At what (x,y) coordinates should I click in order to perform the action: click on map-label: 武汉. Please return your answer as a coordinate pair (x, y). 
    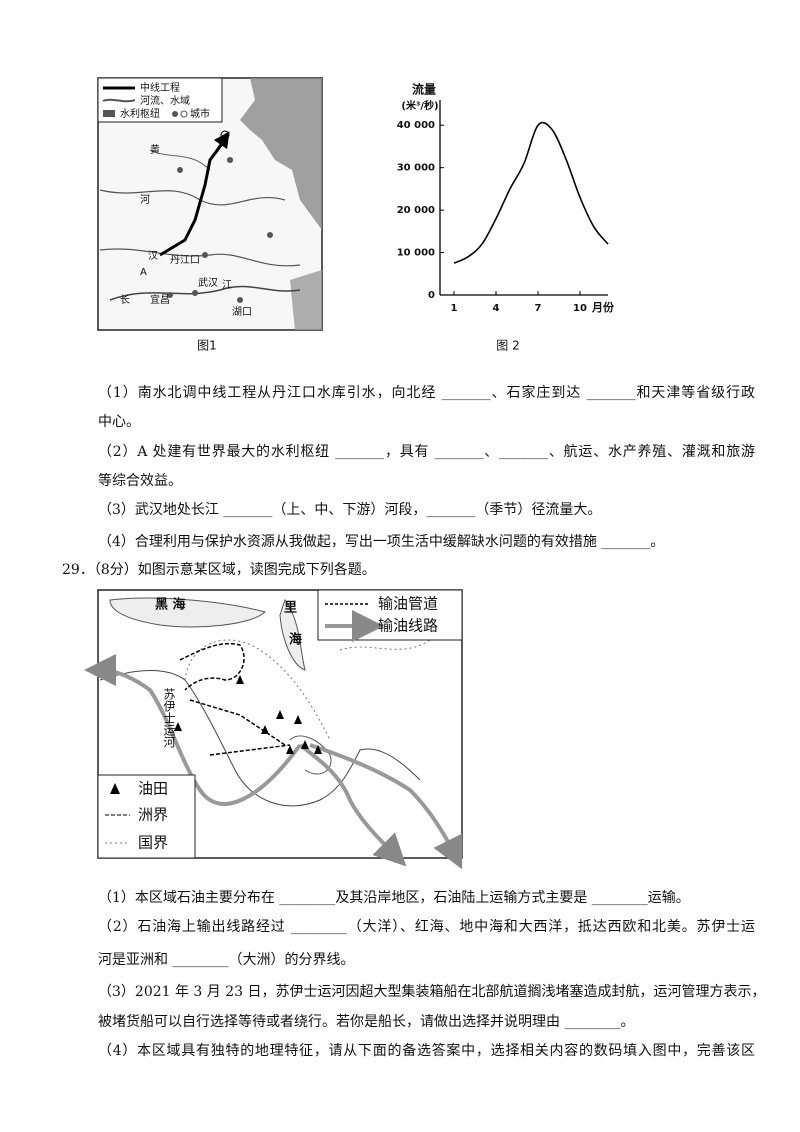
    Looking at the image, I should click on (208, 282).